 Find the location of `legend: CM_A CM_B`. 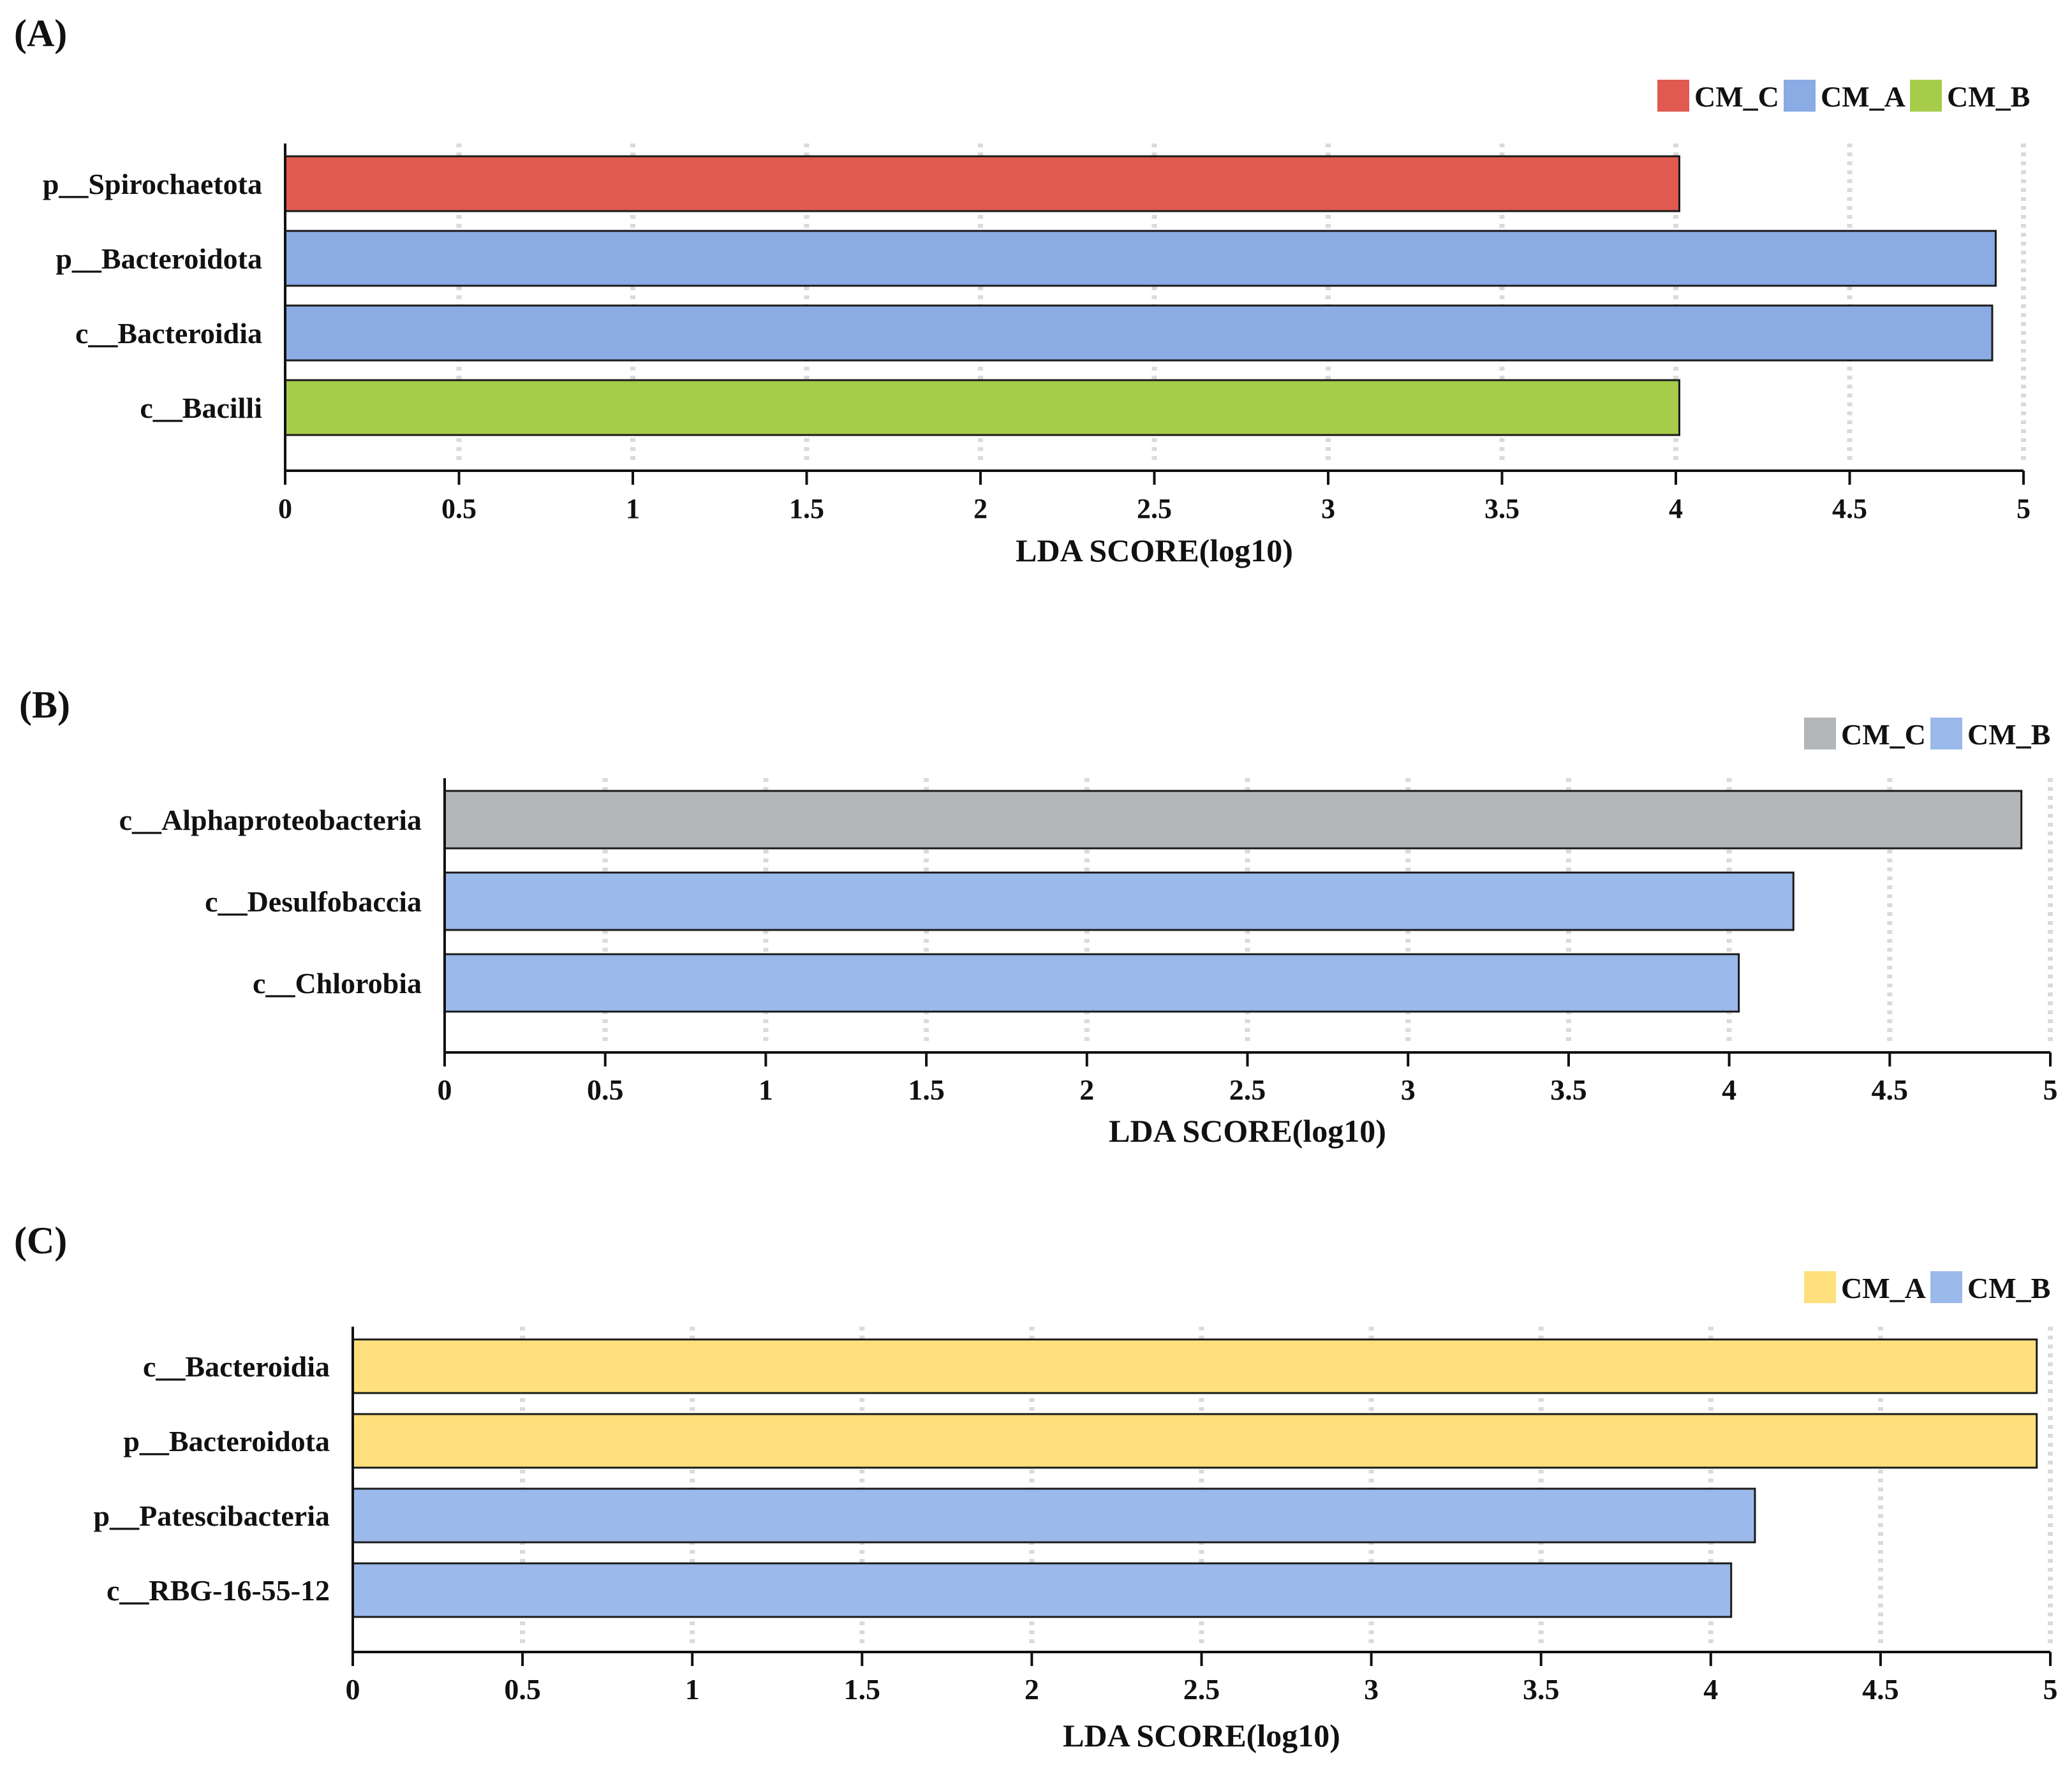

legend: CM_A CM_B is located at coordinates (1927, 1288).